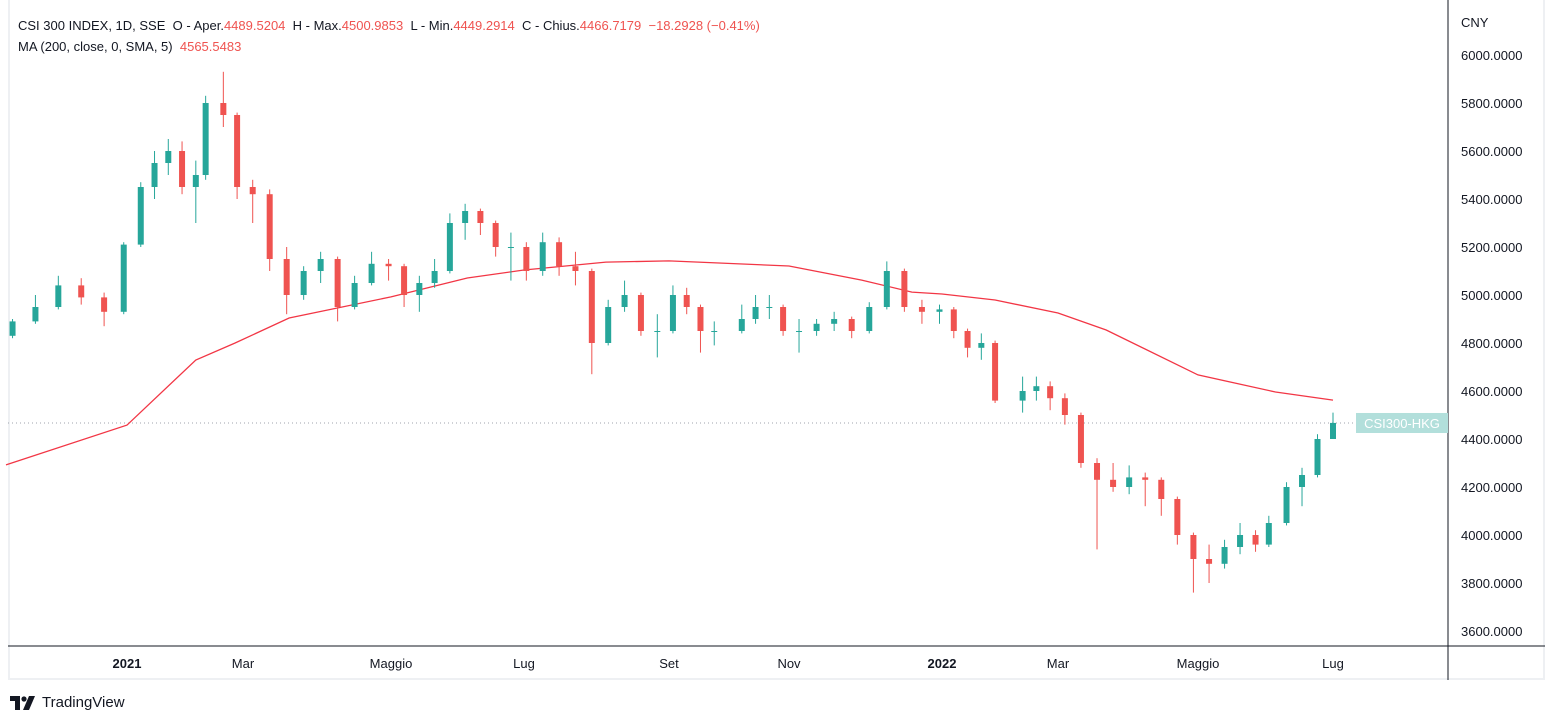  Describe the element at coordinates (1491, 199) in the screenshot. I see `y-tick-label: 5400.0000` at that location.